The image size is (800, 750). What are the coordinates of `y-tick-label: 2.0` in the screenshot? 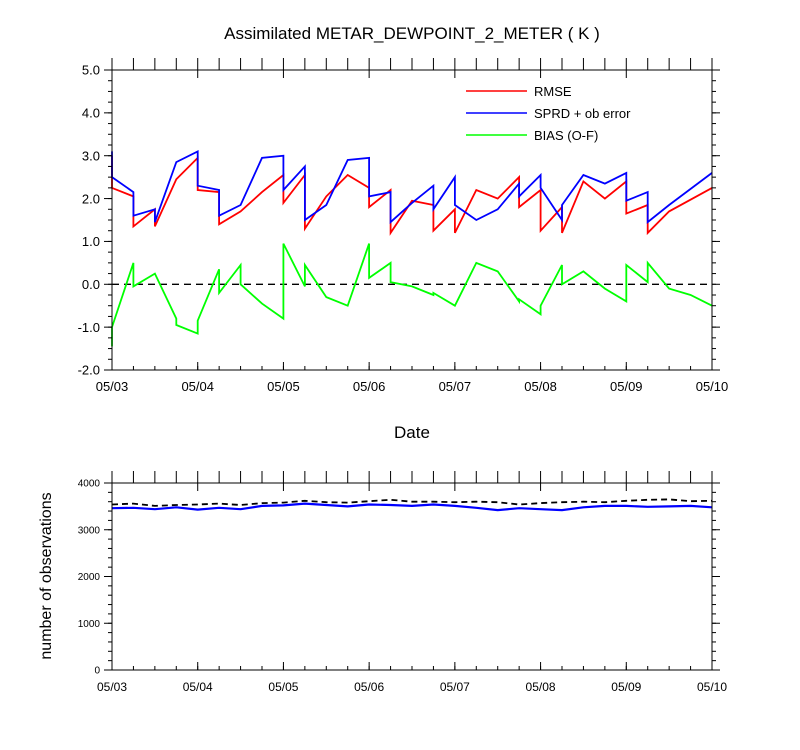 It's located at (91, 198).